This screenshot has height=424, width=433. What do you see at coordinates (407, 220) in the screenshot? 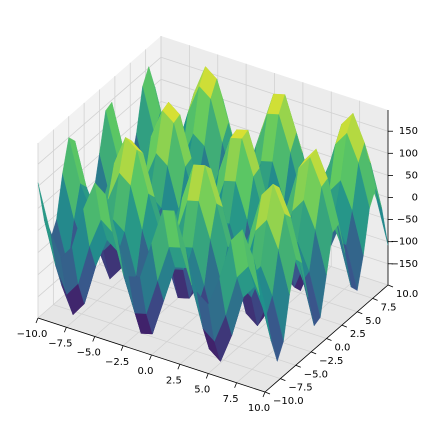
I see `z-tick-label: −50` at bounding box center [407, 220].